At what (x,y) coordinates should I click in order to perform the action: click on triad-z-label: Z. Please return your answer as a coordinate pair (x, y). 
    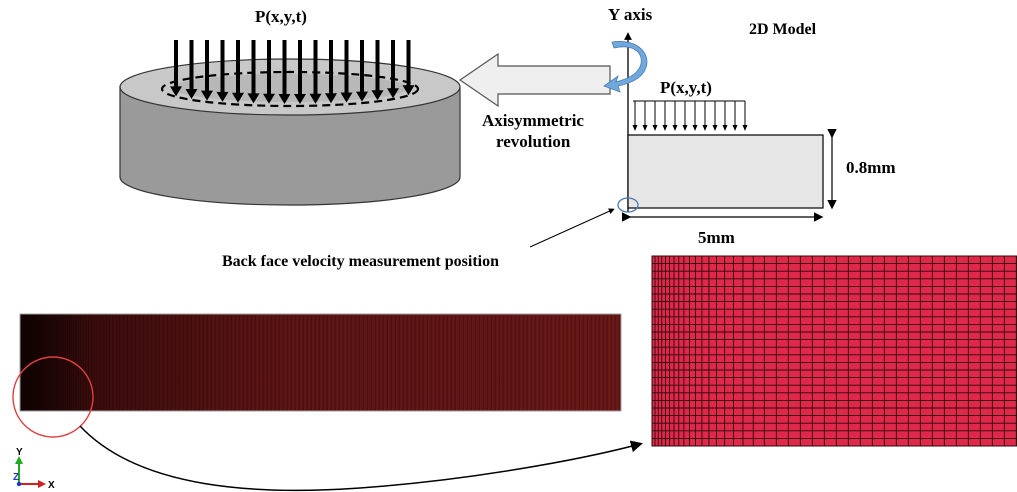
    Looking at the image, I should click on (16, 477).